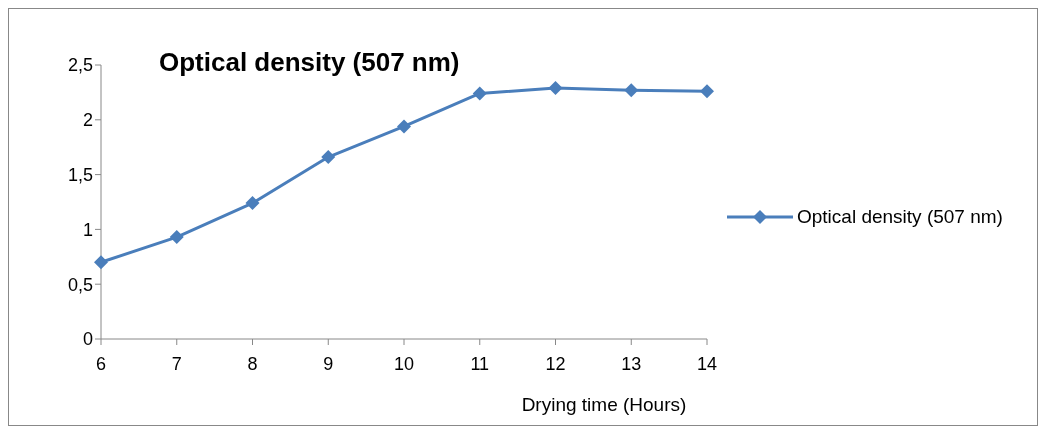 This screenshot has width=1041, height=427. I want to click on y-tick-label: 1,5, so click(80, 174).